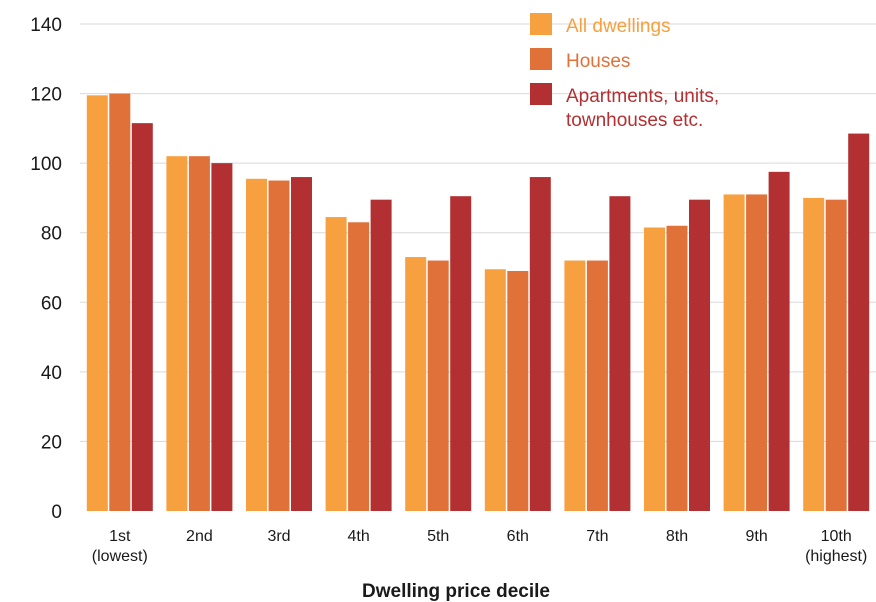 Image resolution: width=876 pixels, height=602 pixels. What do you see at coordinates (199, 536) in the screenshot?
I see `x-tick-label: 2nd` at bounding box center [199, 536].